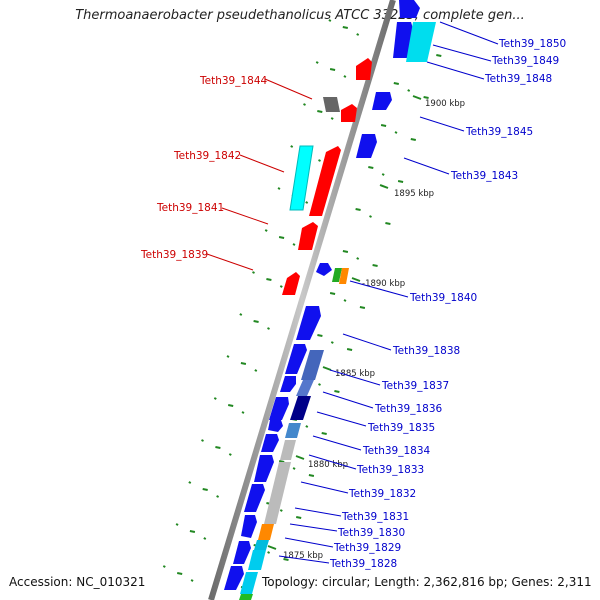  Describe the element at coordinates (484, 176) in the screenshot. I see `gene-label-teth39-1843: Teth39_1843` at that location.